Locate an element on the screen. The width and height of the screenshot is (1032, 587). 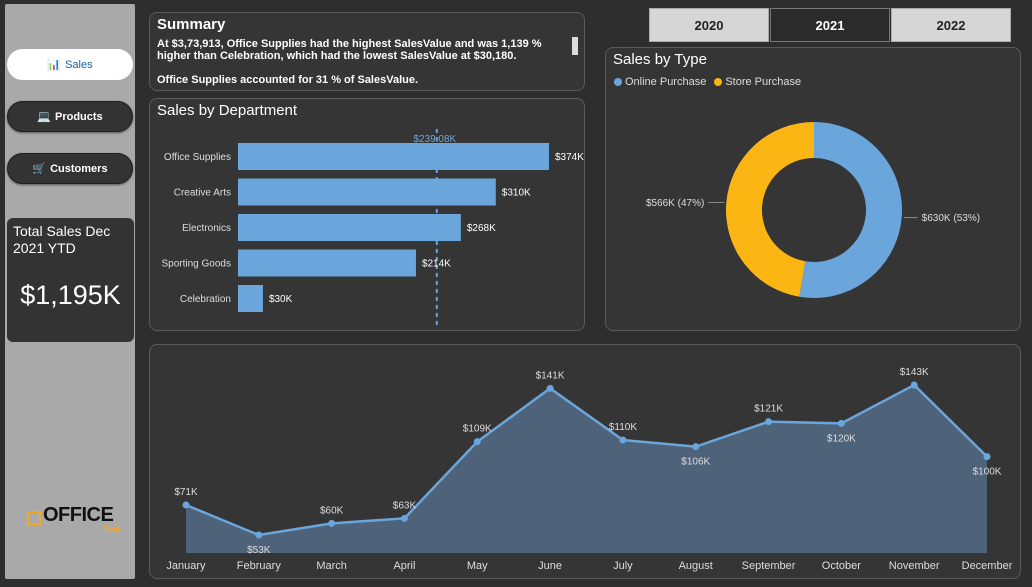
dept-category-label: Office Supplies is located at coordinates (197, 157).